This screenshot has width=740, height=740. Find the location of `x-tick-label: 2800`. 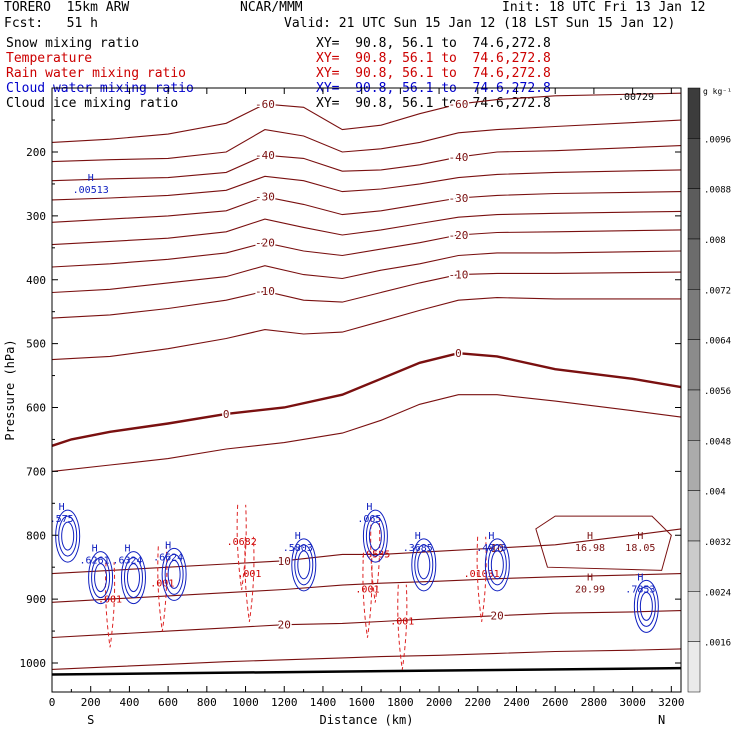

x-tick-label: 2800 is located at coordinates (594, 702).